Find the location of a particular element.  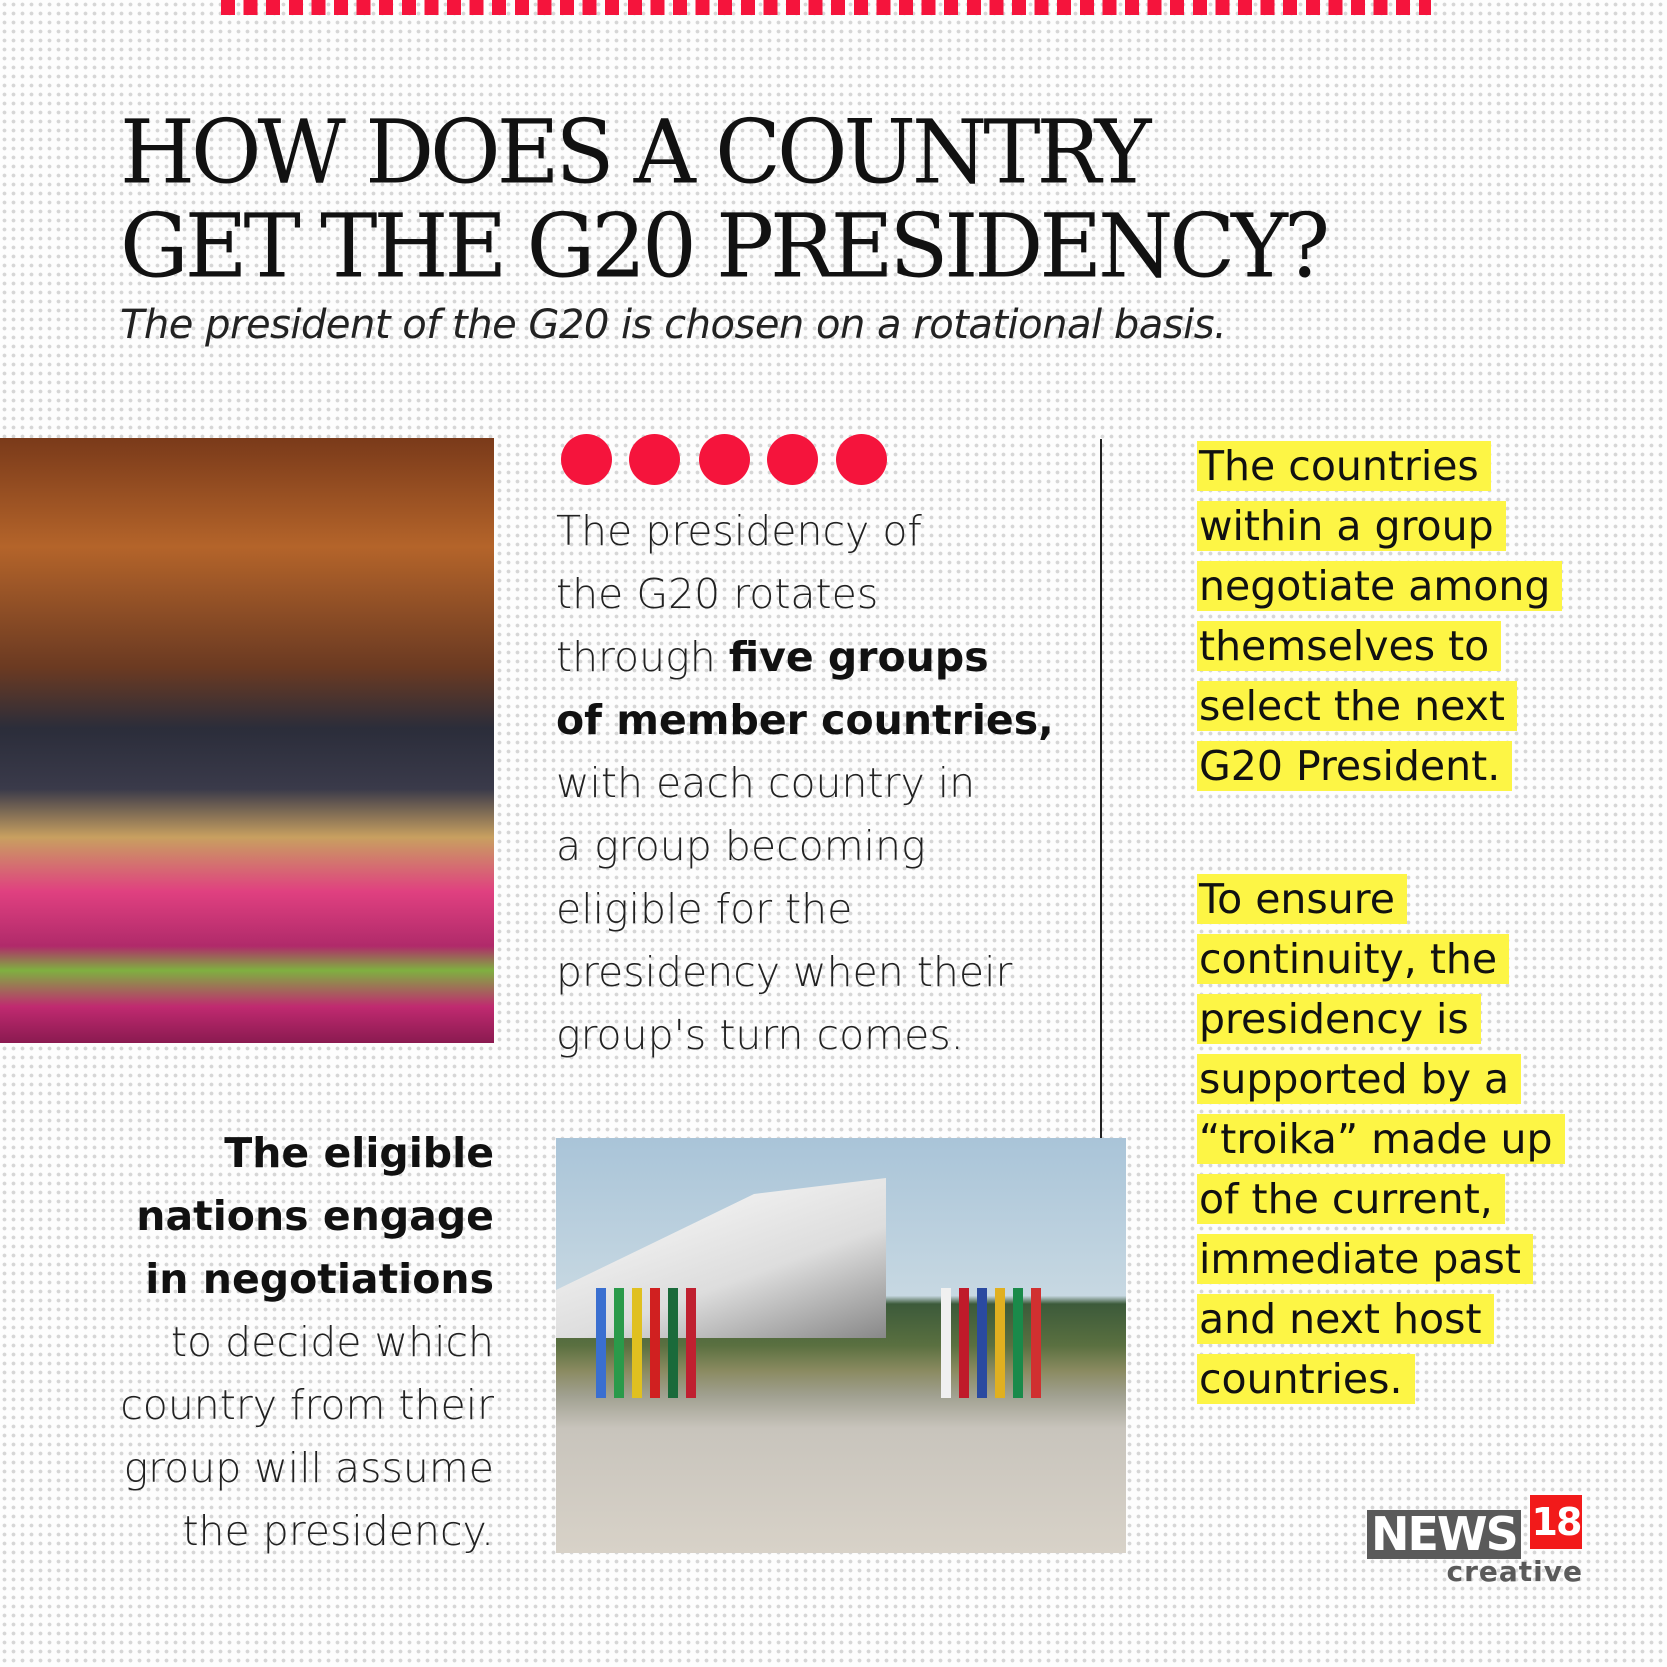

text: through is located at coordinates (642, 657).